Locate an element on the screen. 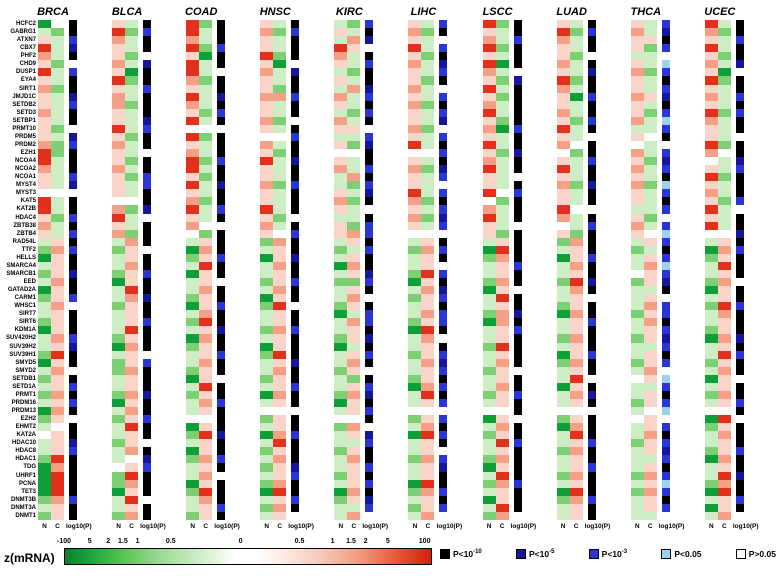 The height and width of the screenshot is (576, 779). gene-label: DNMT1 is located at coordinates (25, 515).